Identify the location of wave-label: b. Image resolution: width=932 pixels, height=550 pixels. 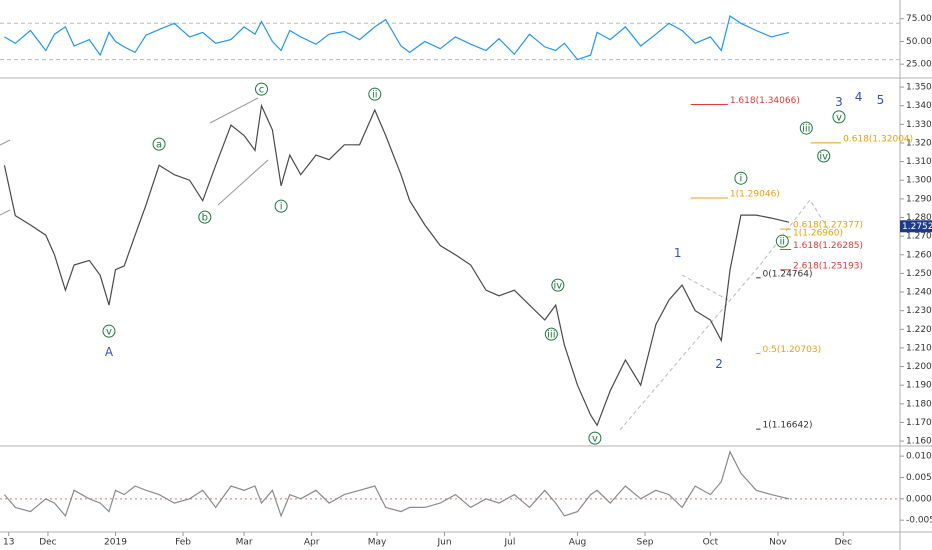
(205, 218).